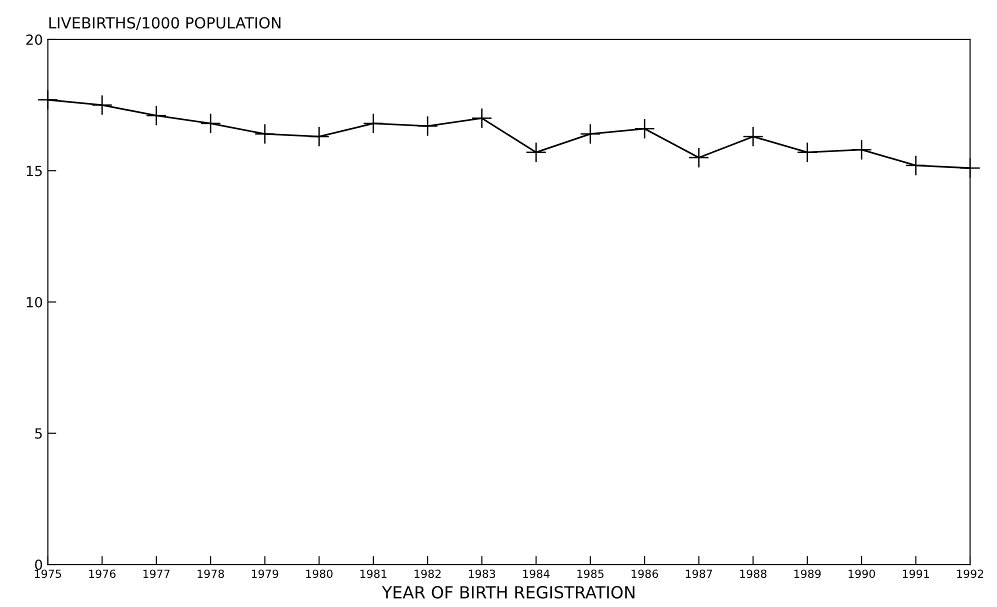 This screenshot has height=607, width=997. I want to click on x-tick-label: 1978, so click(211, 574).